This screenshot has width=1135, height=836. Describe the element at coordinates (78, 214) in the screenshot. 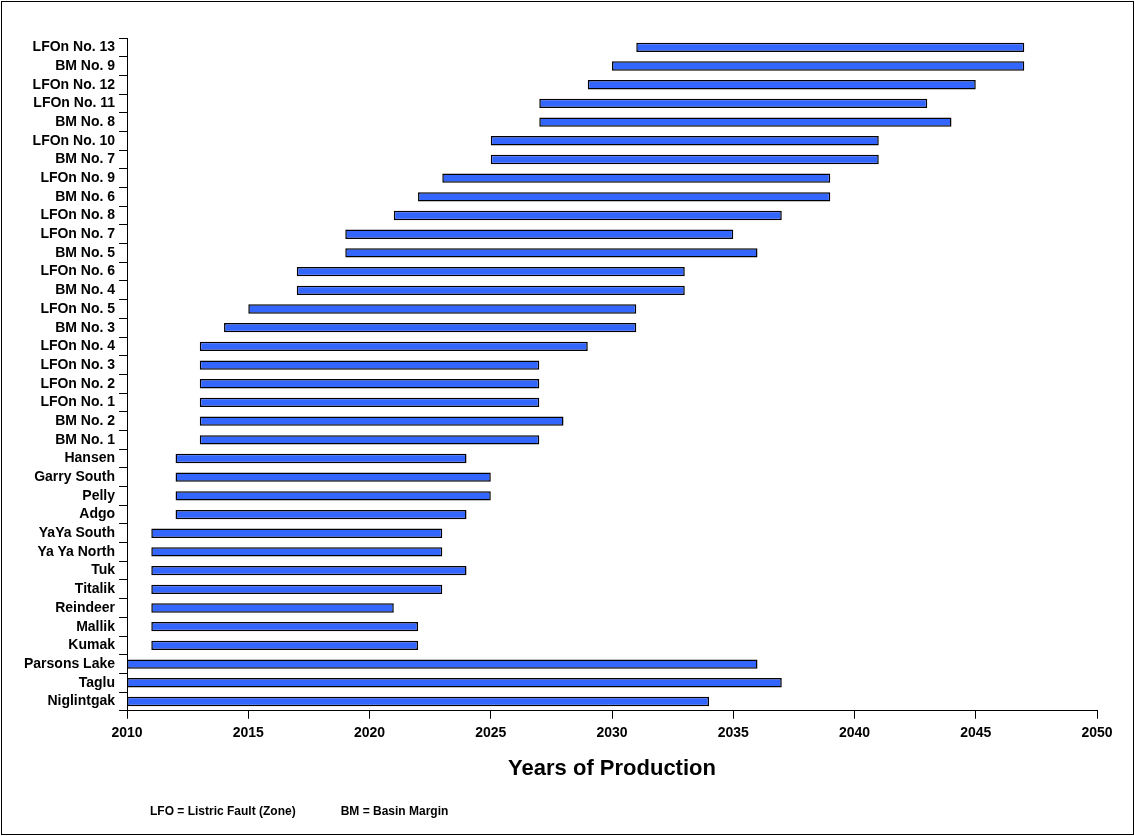

I see `y-tick-label: LFOn No. 8` at that location.